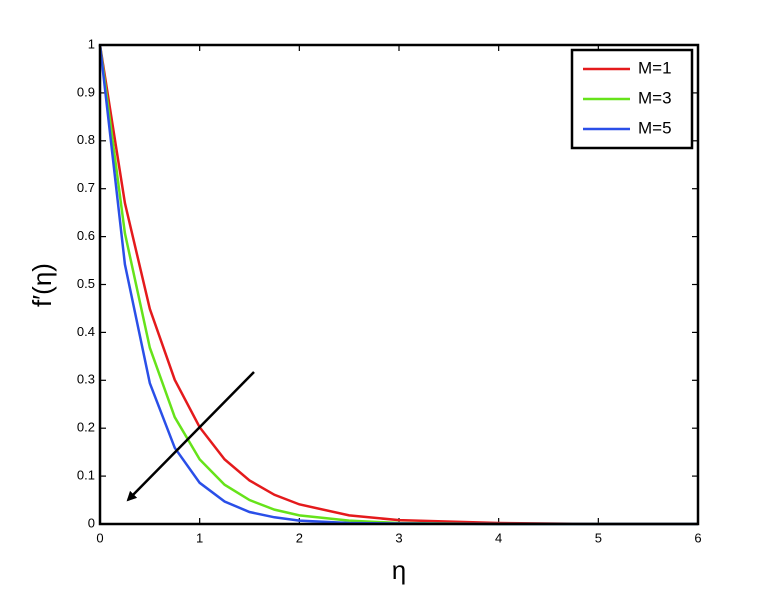  What do you see at coordinates (655, 97) in the screenshot?
I see `legend-label: M=3` at bounding box center [655, 97].